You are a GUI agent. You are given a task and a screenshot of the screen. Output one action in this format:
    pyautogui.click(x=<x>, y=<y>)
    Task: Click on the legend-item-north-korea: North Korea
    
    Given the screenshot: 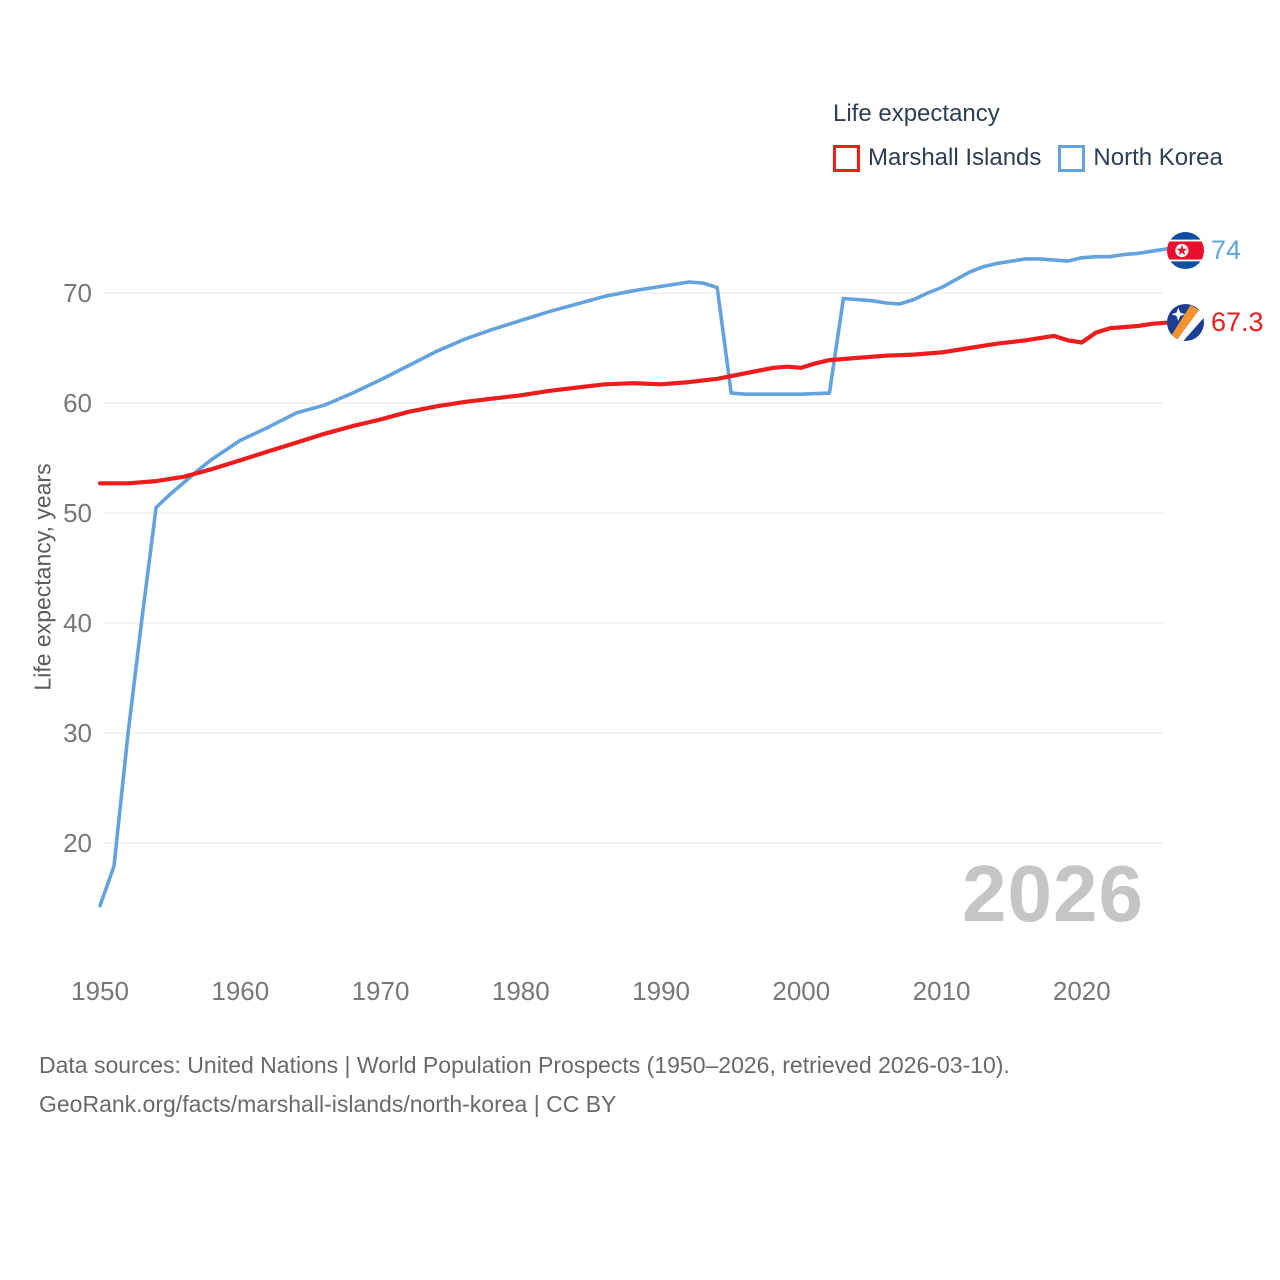 What is the action you would take?
    pyautogui.click(x=1140, y=158)
    